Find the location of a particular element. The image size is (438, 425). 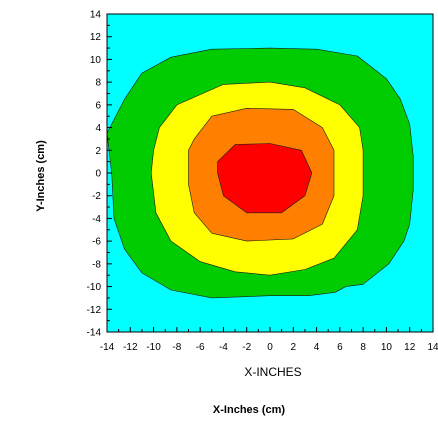

y-tick-label: -6 is located at coordinates (96, 242).